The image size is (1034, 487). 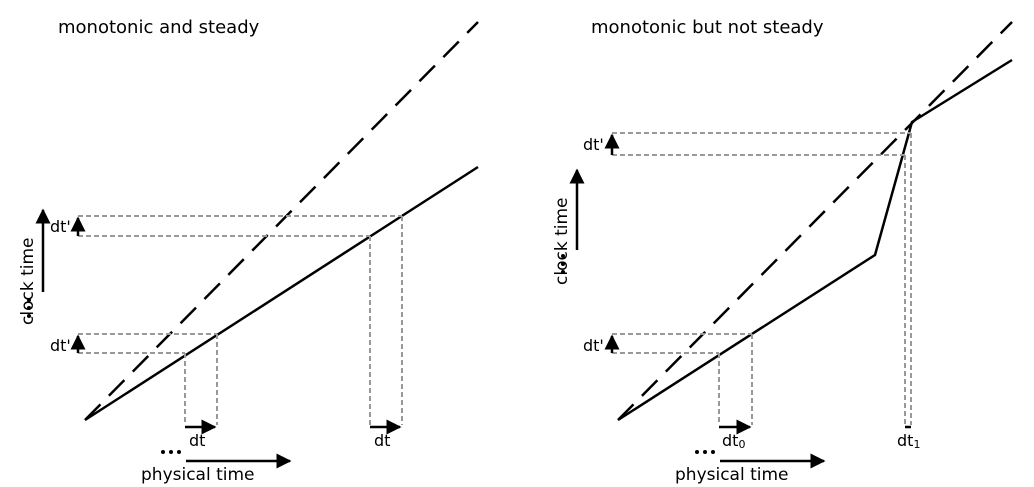 I want to click on upper-guide-box, so click(x=240, y=320).